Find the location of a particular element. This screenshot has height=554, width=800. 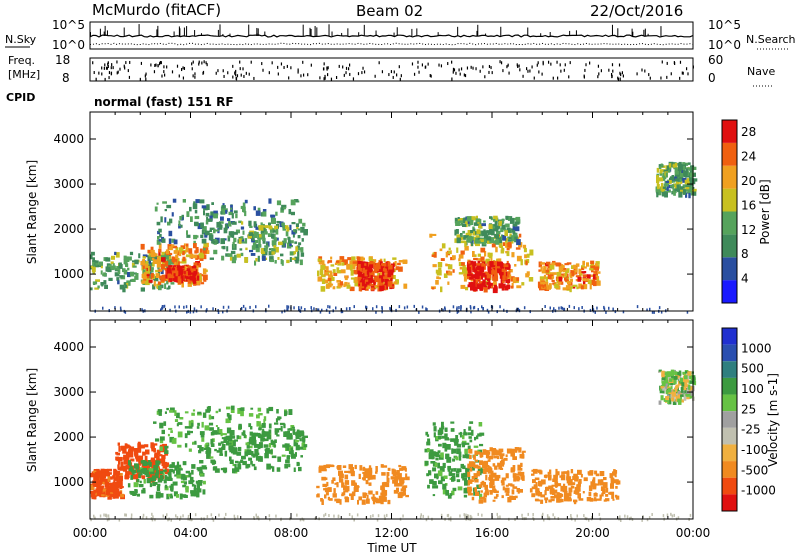

colorbar-tick-label: -1000 is located at coordinates (758, 491).